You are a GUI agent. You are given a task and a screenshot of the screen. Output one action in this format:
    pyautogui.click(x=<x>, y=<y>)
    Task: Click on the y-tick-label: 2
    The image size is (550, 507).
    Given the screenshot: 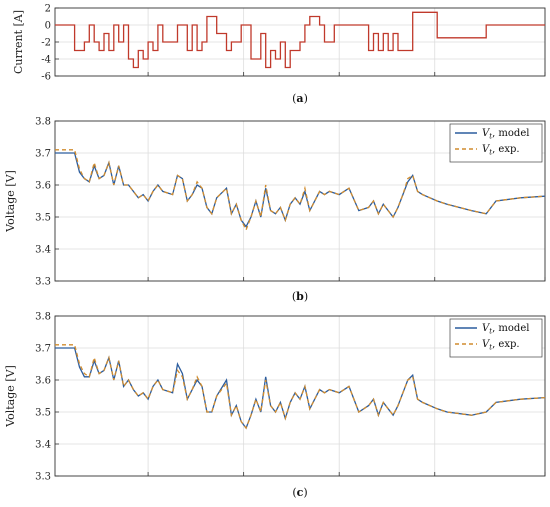 What is the action you would take?
    pyautogui.click(x=48, y=9)
    